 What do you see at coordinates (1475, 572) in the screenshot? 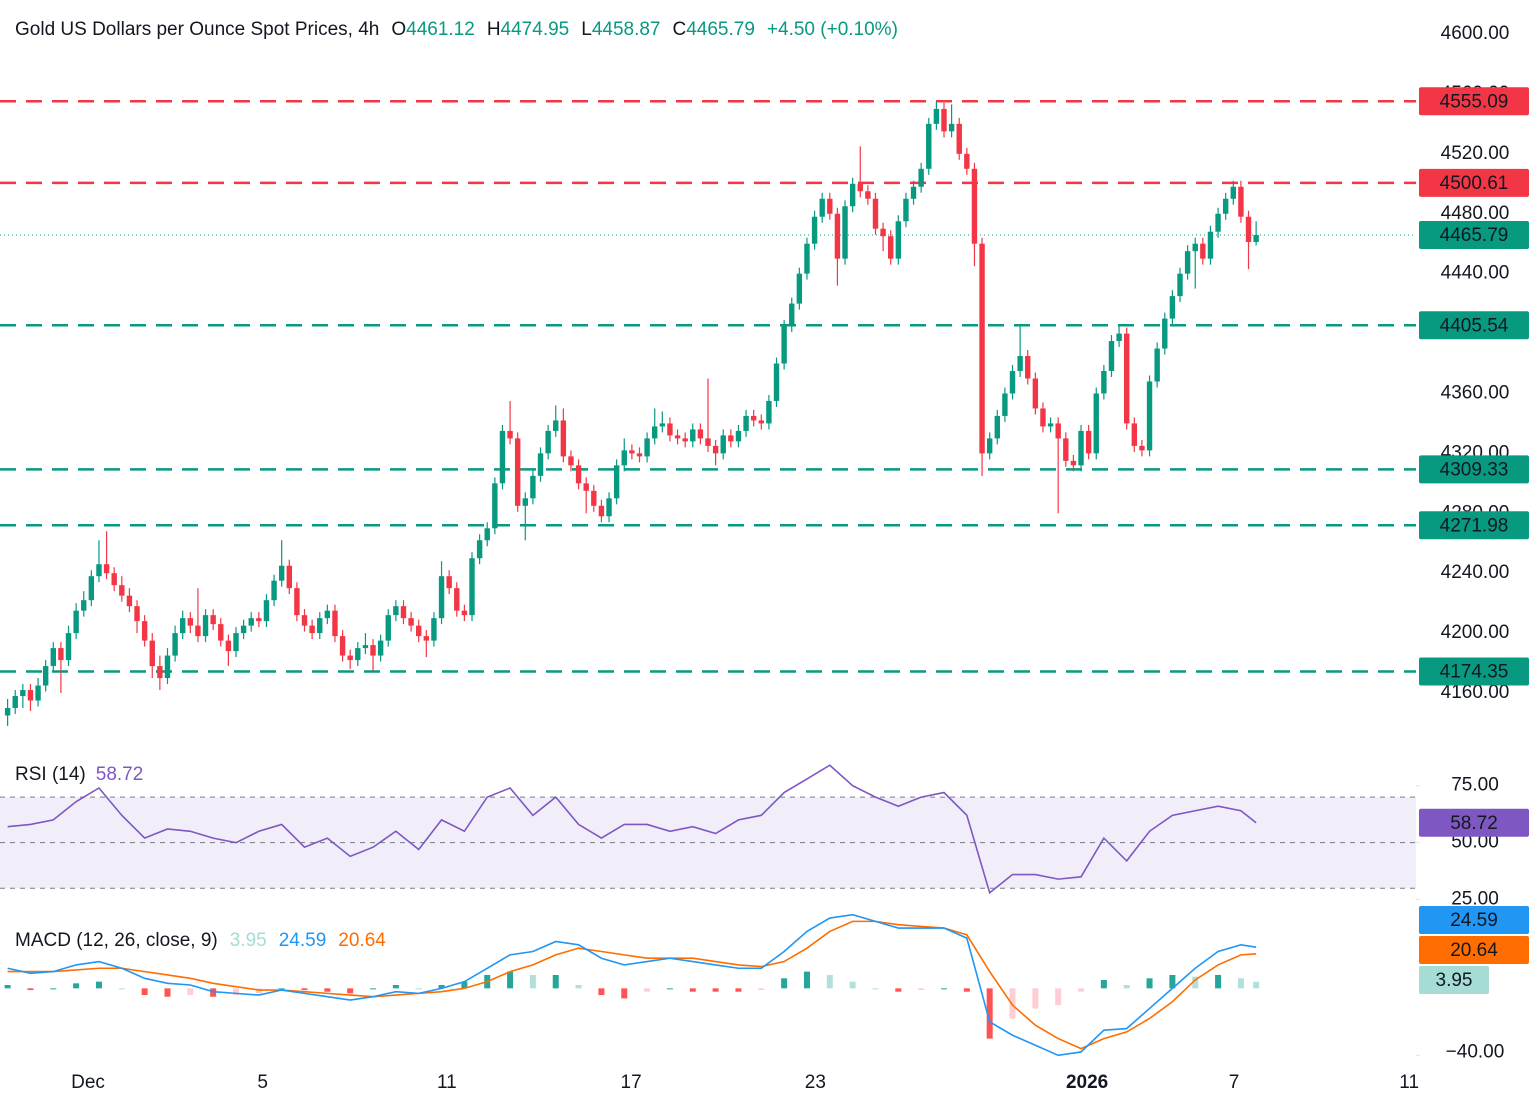
I see `y-tick-label: 4240.00` at bounding box center [1475, 572].